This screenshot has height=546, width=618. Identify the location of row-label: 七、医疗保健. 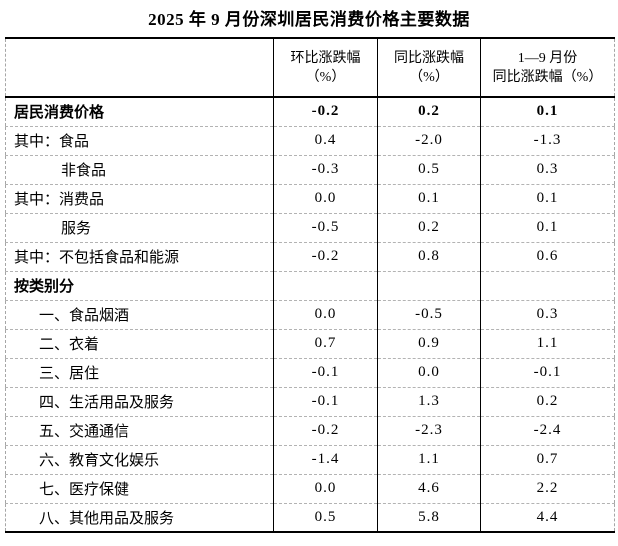
(84, 490).